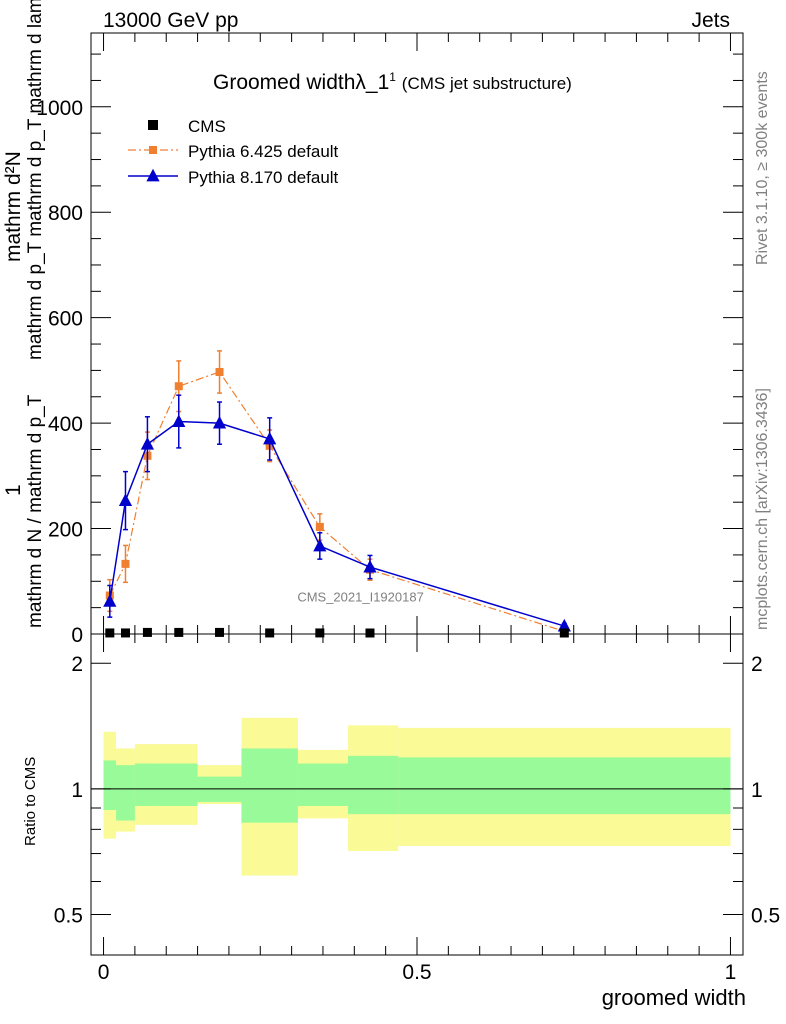  Describe the element at coordinates (13, 206) in the screenshot. I see `ylabel-top-numerator: mathrm d²N` at that location.